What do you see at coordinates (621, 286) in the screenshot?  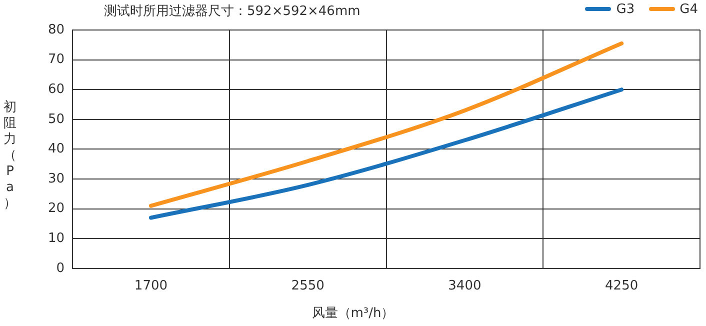 I see `x-tick-label: 4250` at bounding box center [621, 286].